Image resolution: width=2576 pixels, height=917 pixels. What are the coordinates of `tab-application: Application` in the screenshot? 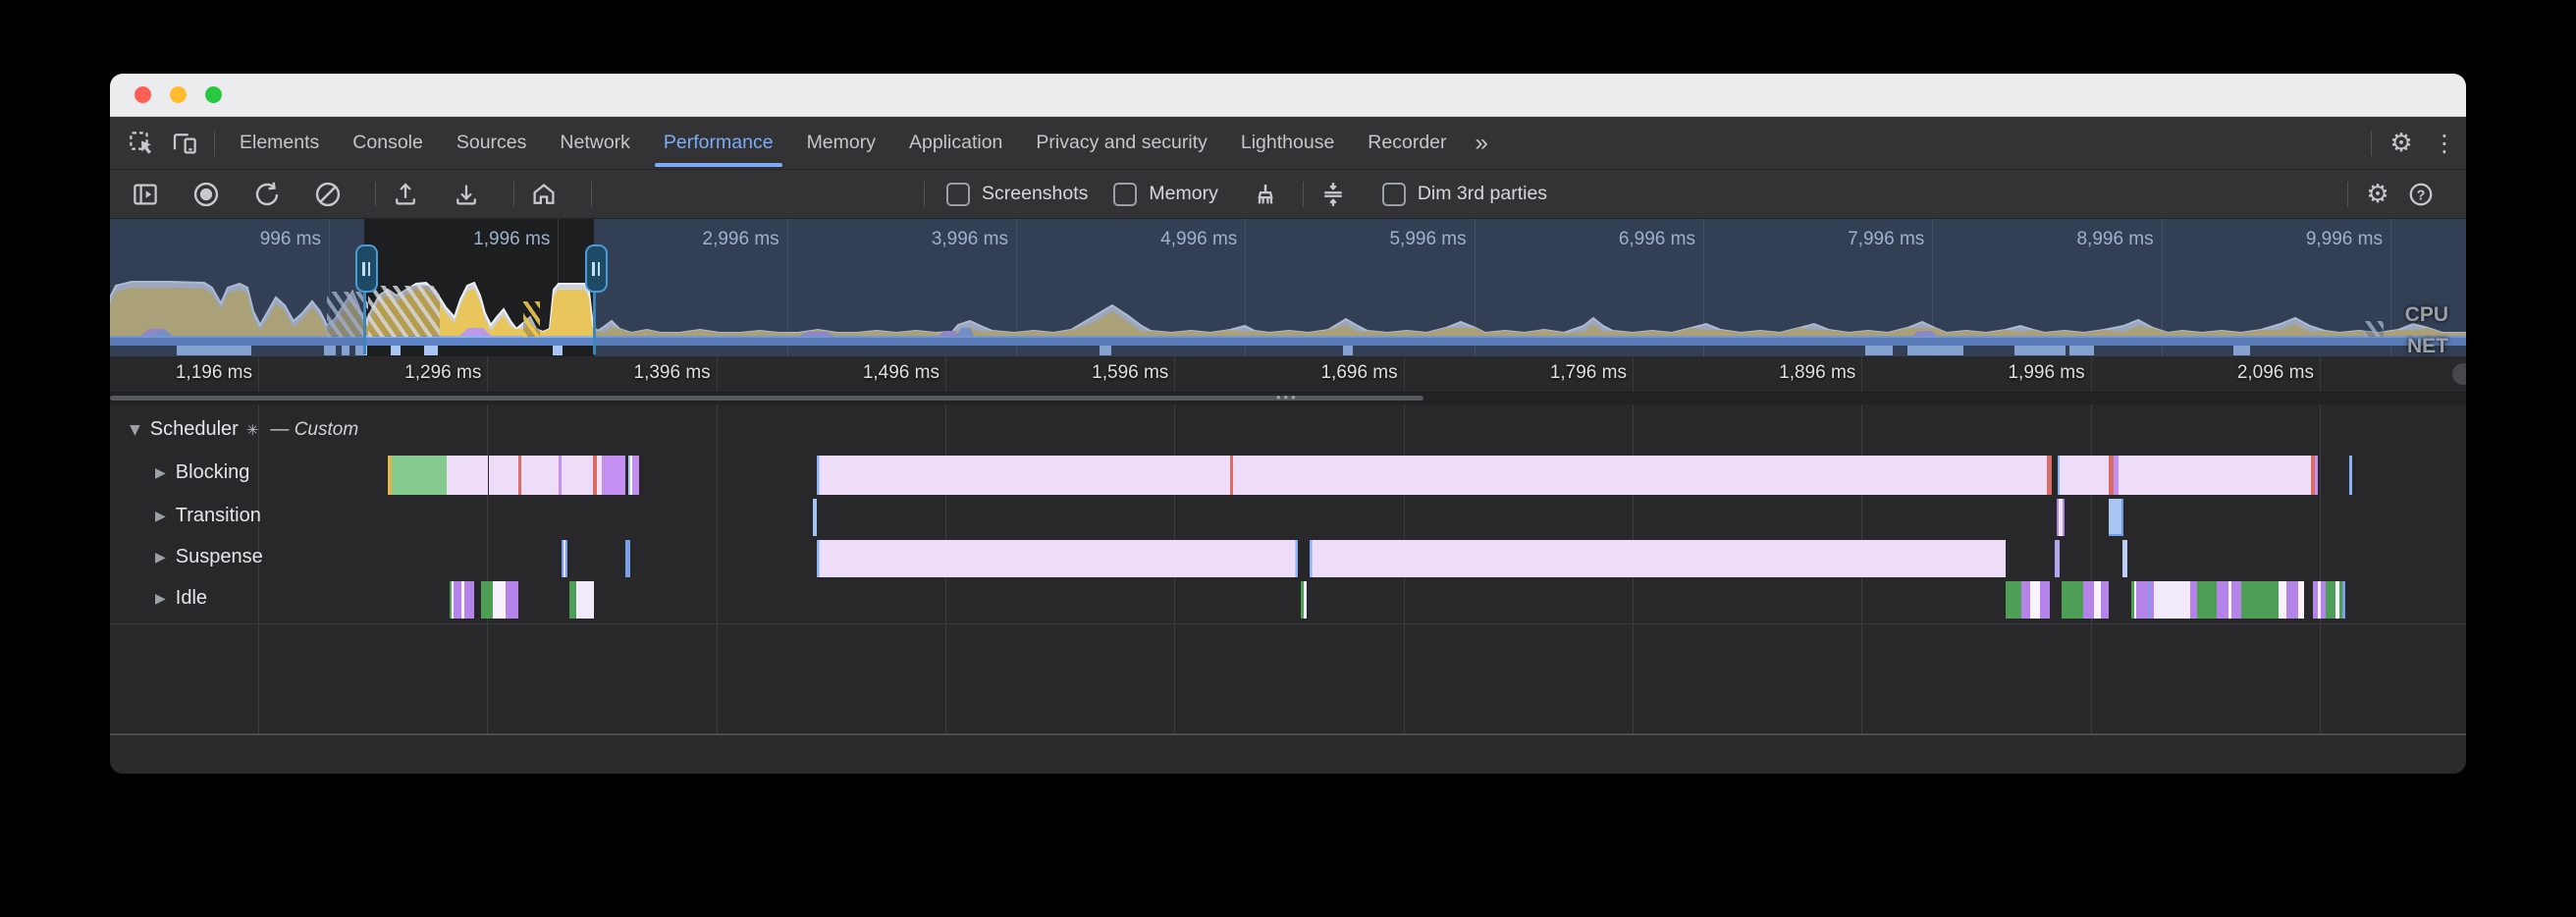 It's located at (955, 142).